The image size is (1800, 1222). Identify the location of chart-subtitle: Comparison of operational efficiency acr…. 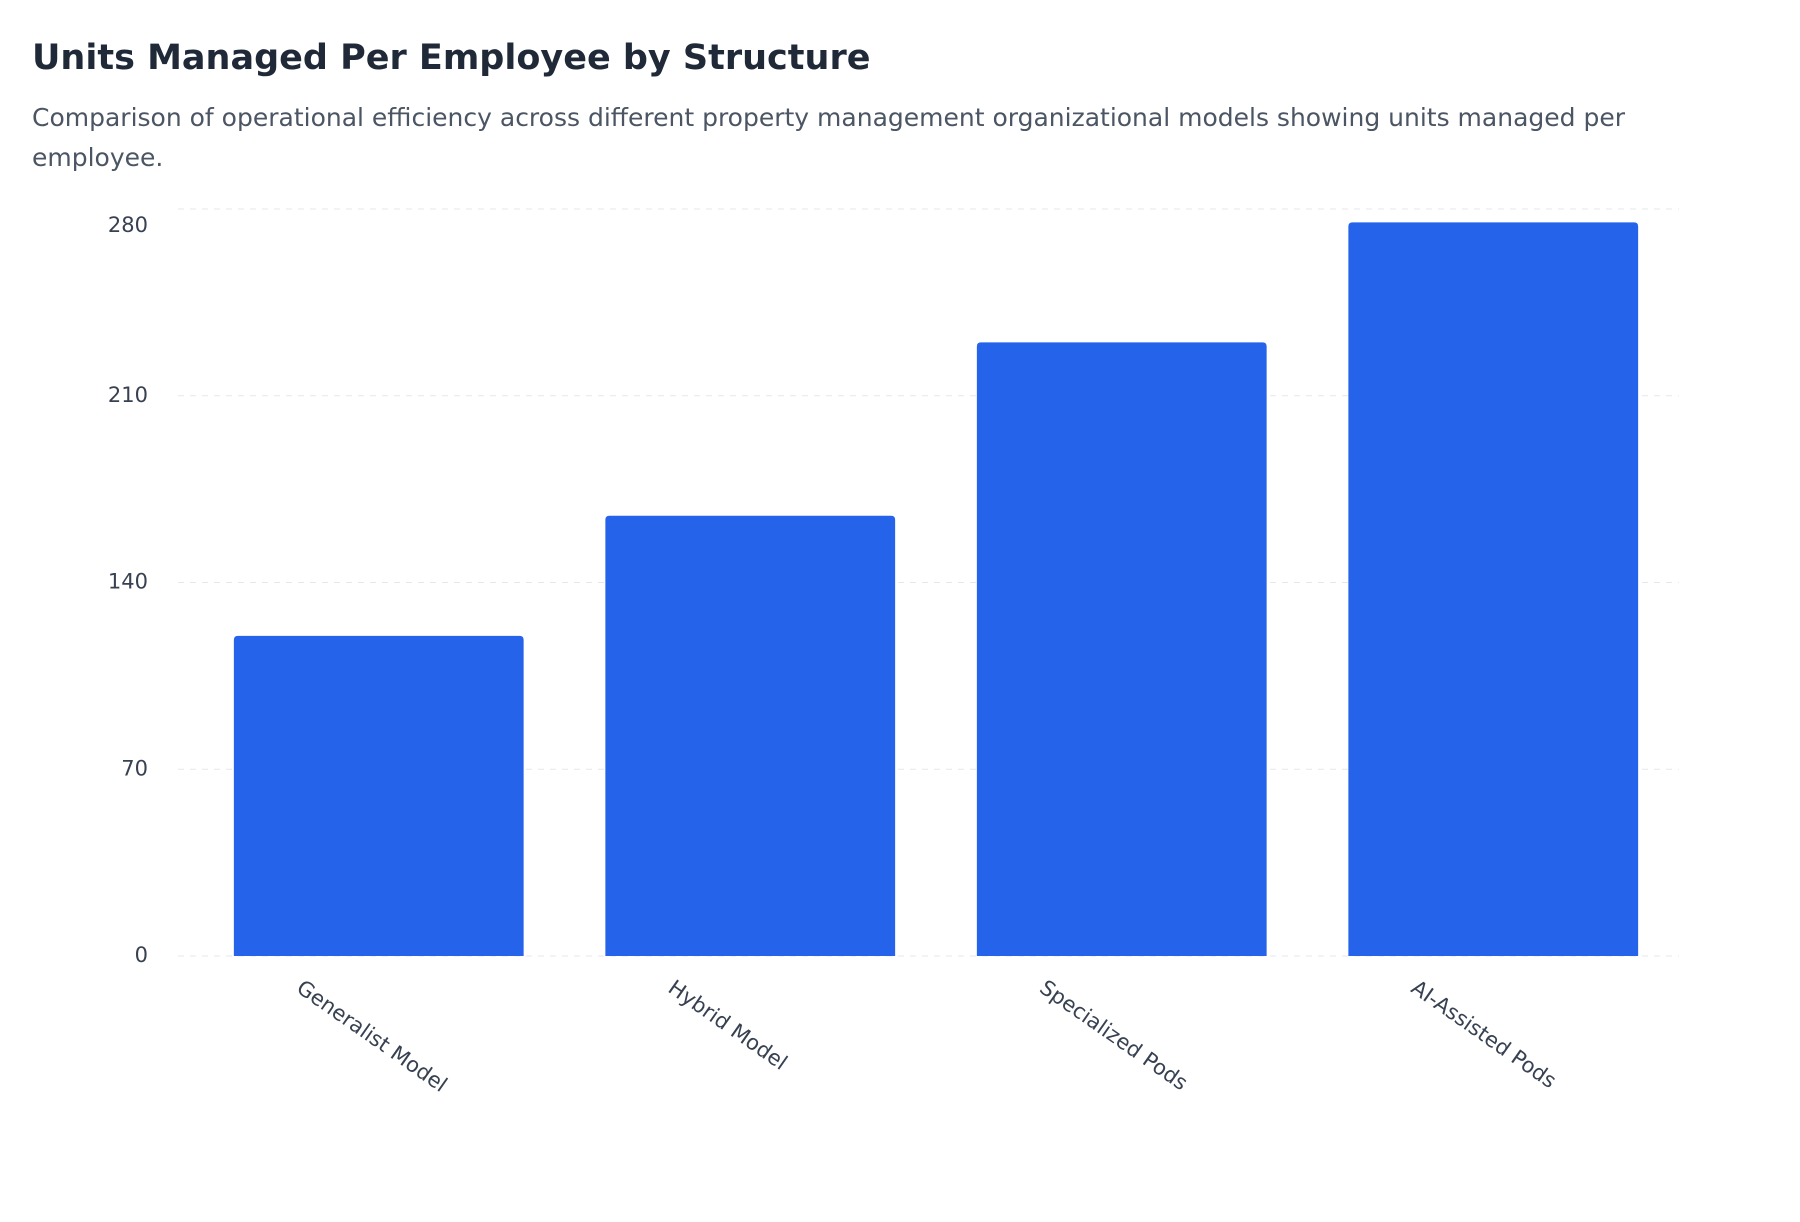
(828, 137).